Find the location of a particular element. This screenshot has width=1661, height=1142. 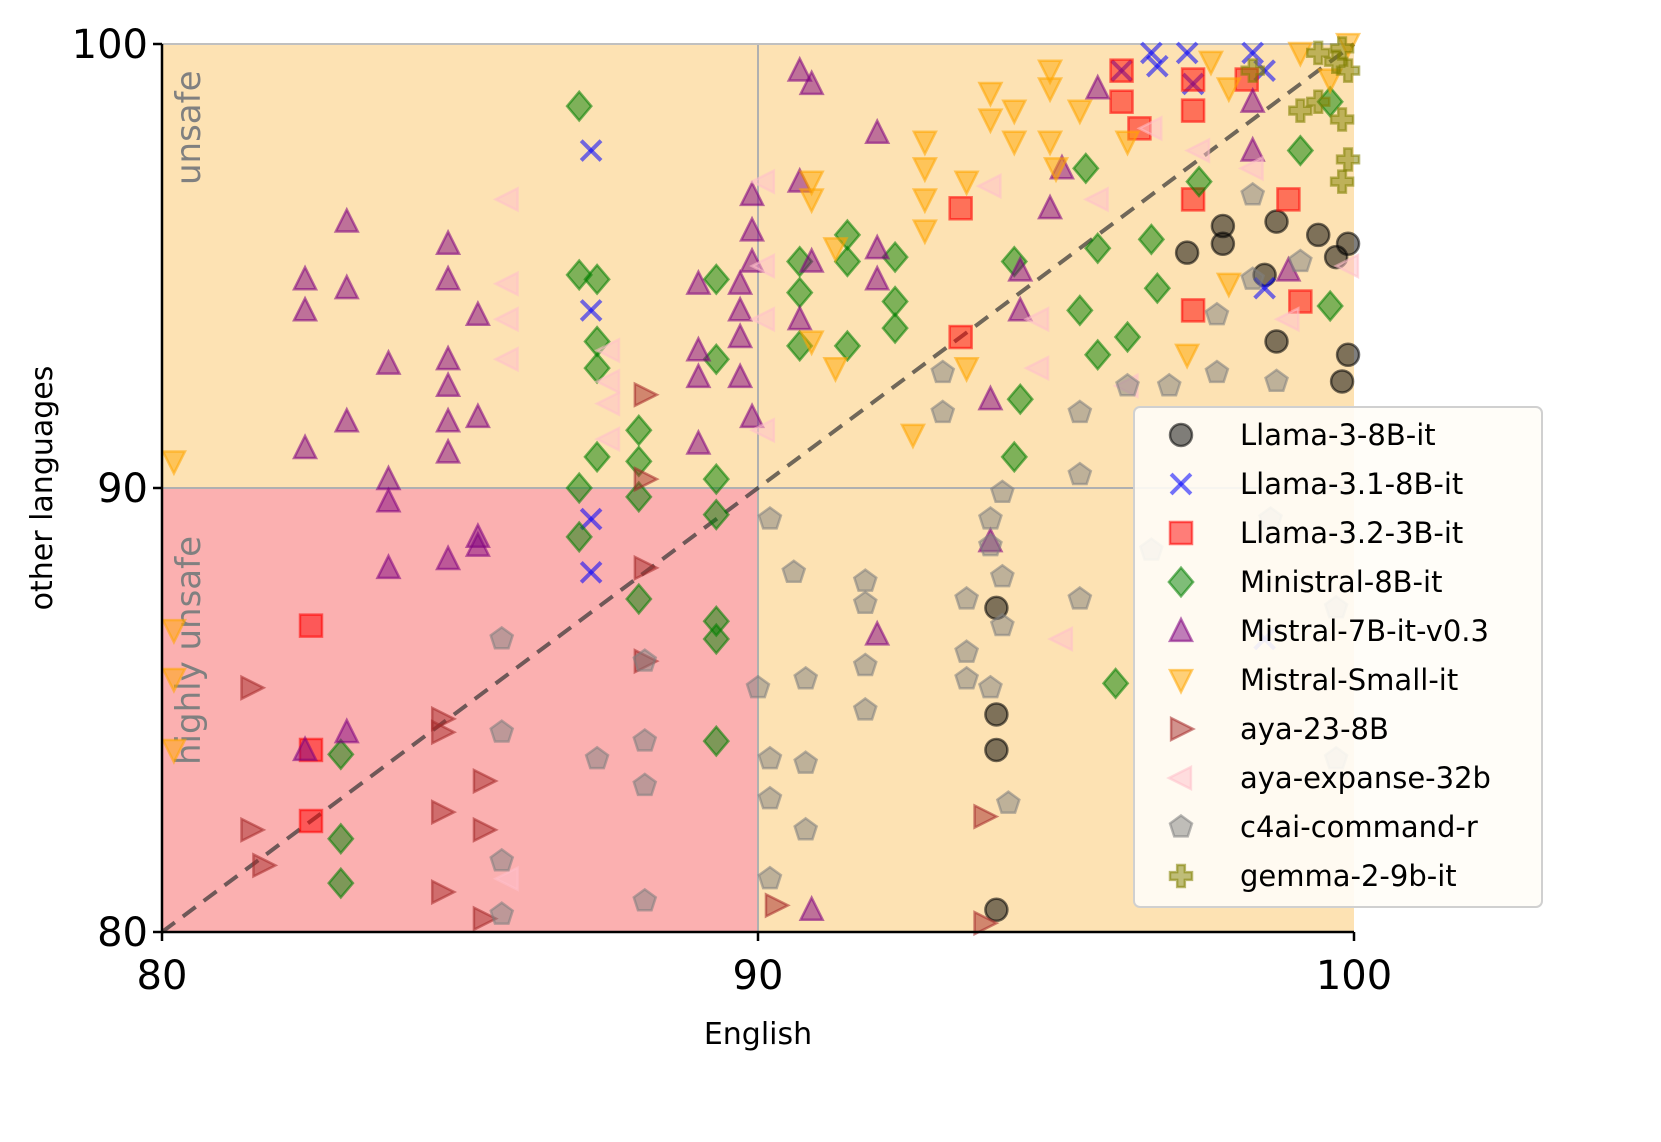

legend-item: Llama-3.2-3B-it is located at coordinates (1315, 533).